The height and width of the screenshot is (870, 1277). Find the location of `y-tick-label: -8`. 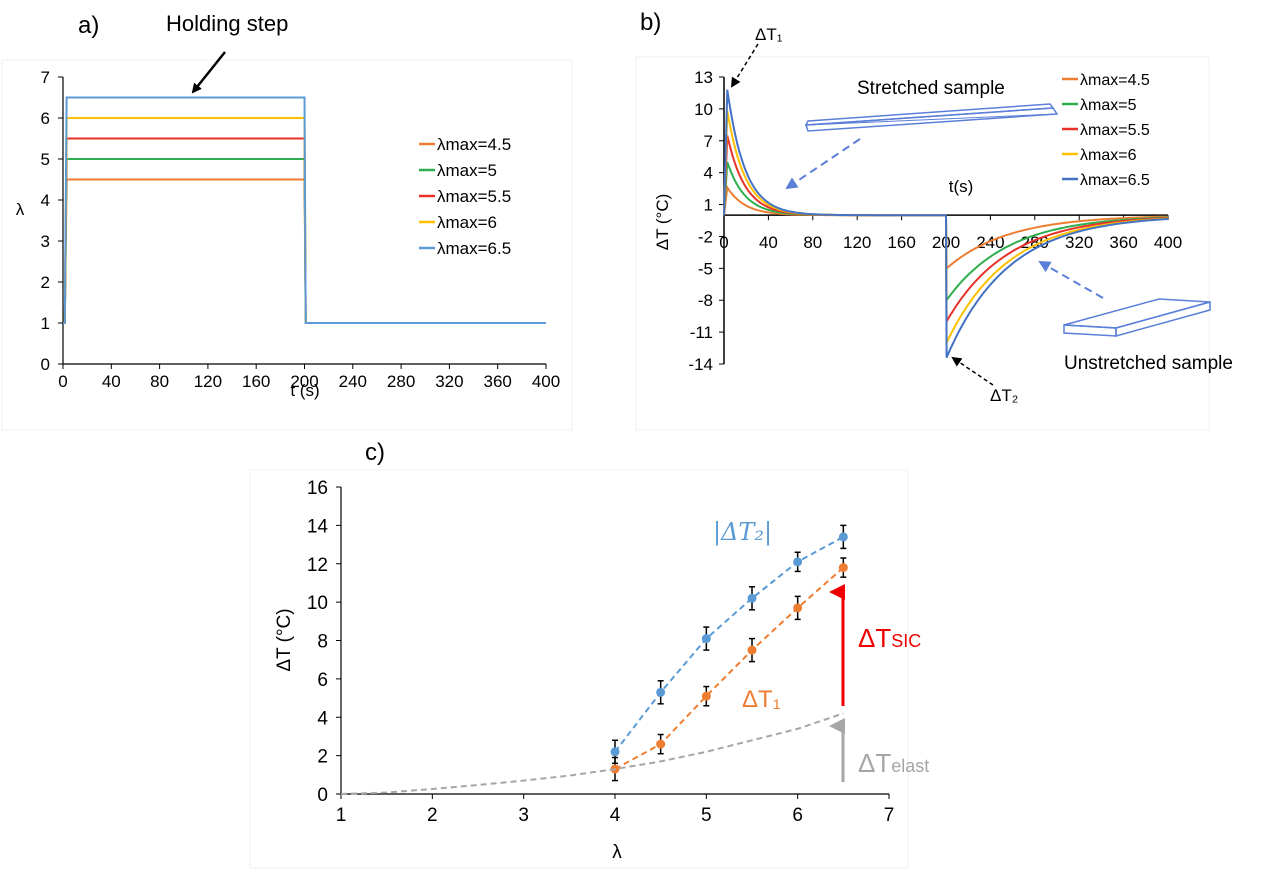

y-tick-label: -8 is located at coordinates (705, 300).